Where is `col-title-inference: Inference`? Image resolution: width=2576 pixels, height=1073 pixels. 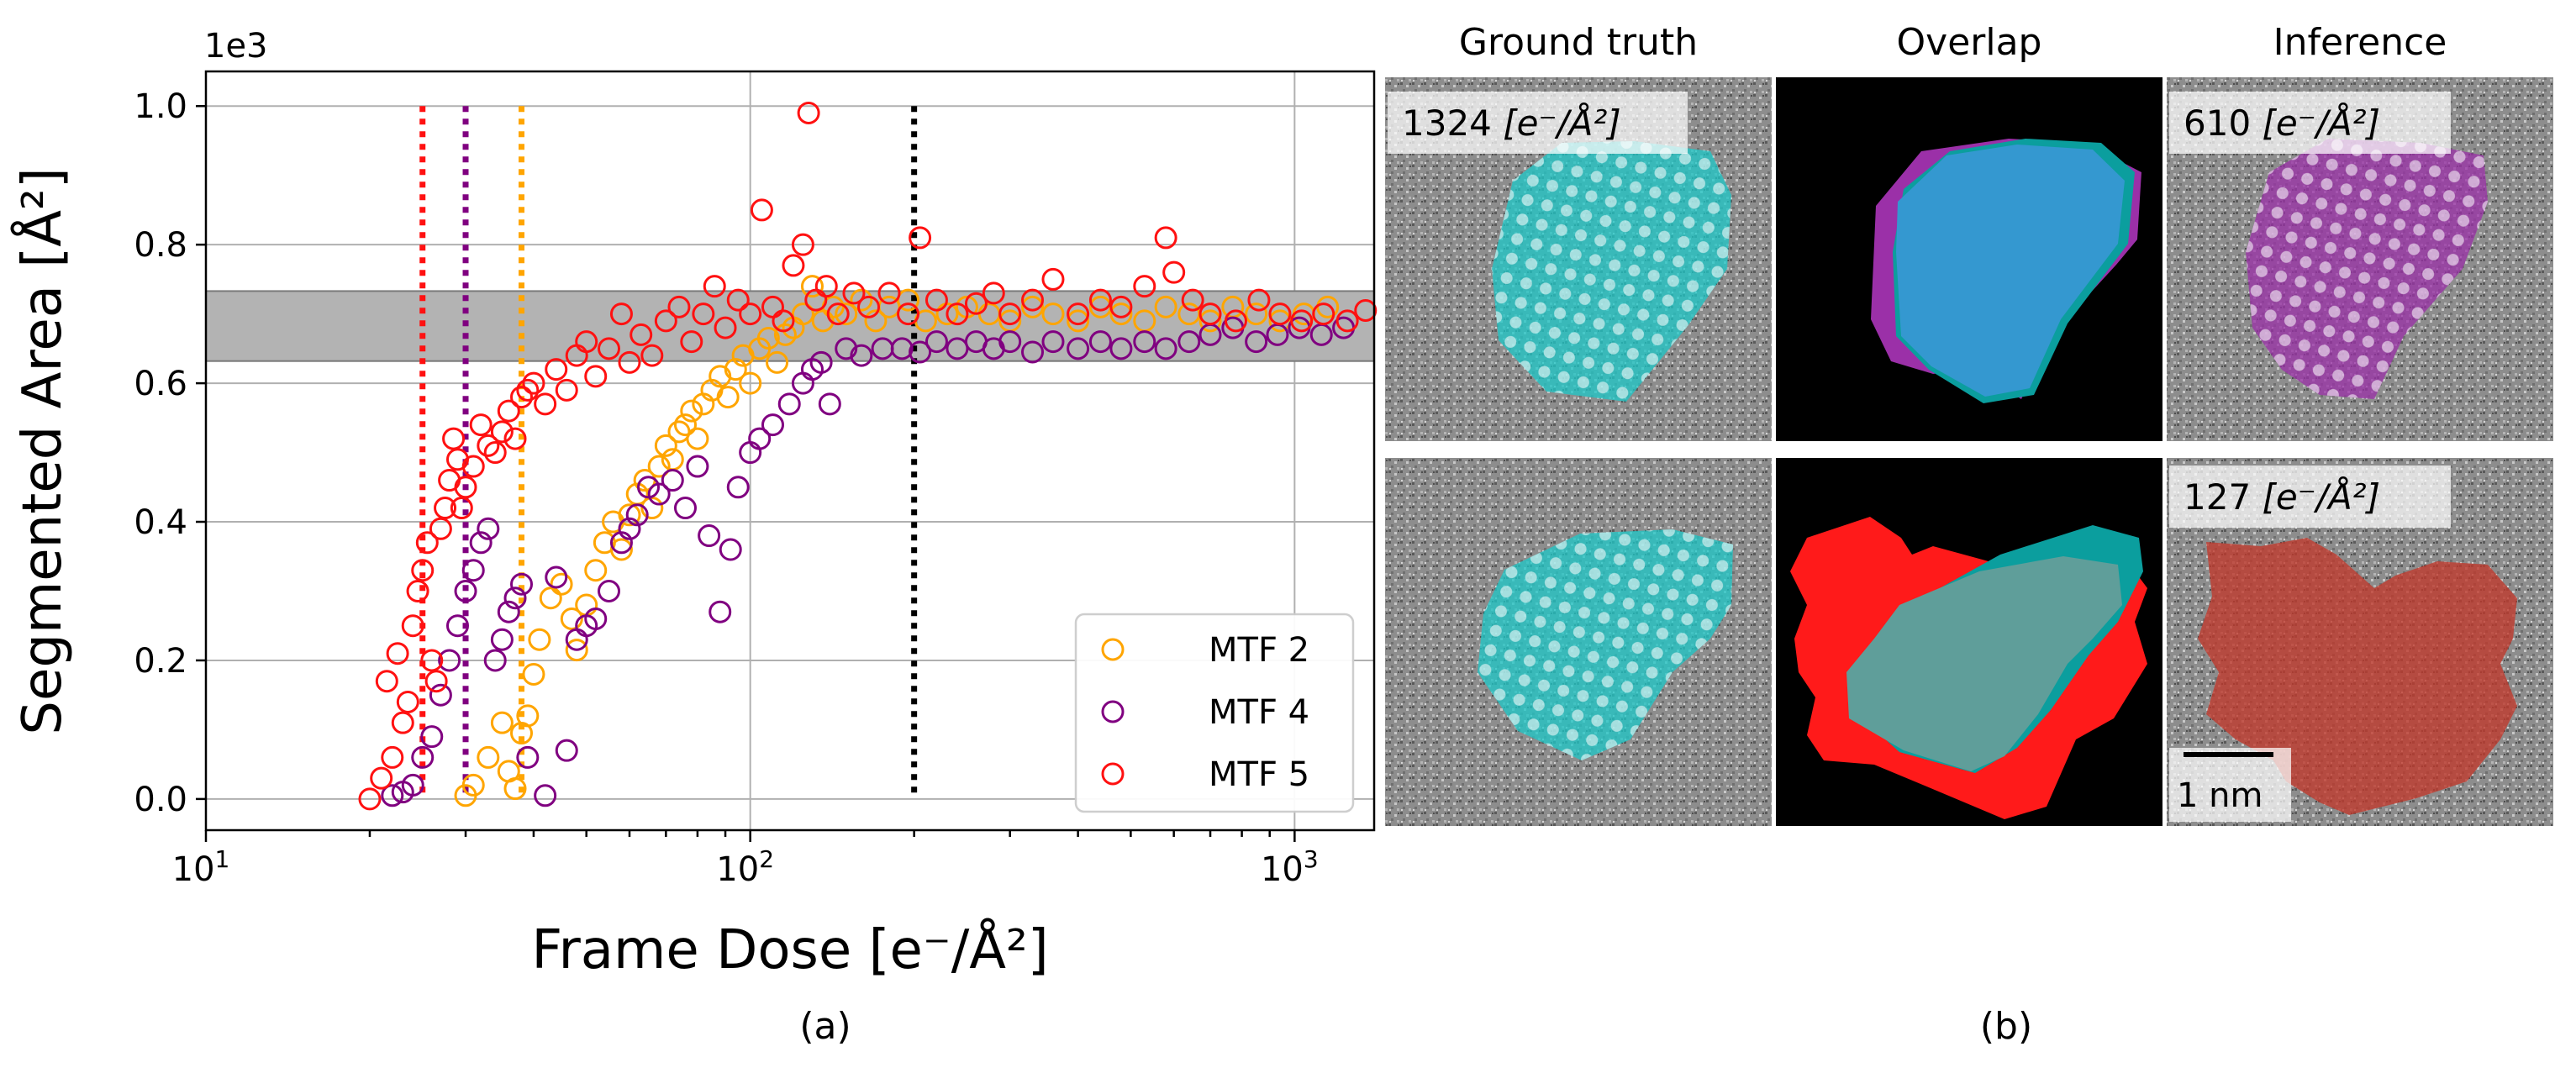 col-title-inference: Inference is located at coordinates (2360, 42).